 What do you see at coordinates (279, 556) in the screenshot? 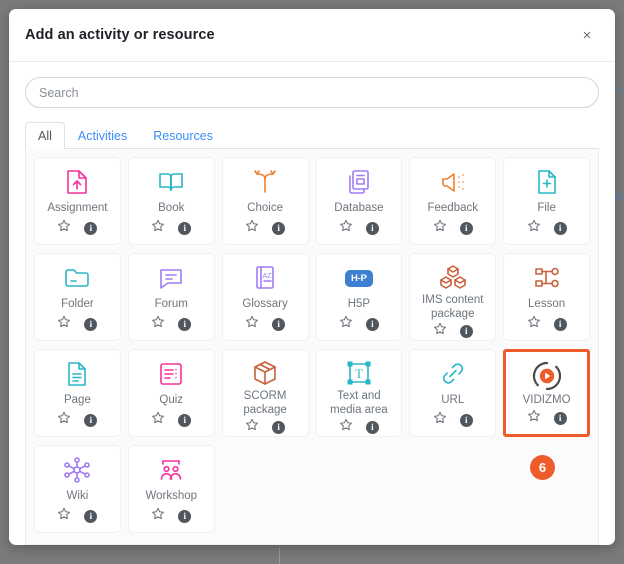
I see `background-divider` at bounding box center [279, 556].